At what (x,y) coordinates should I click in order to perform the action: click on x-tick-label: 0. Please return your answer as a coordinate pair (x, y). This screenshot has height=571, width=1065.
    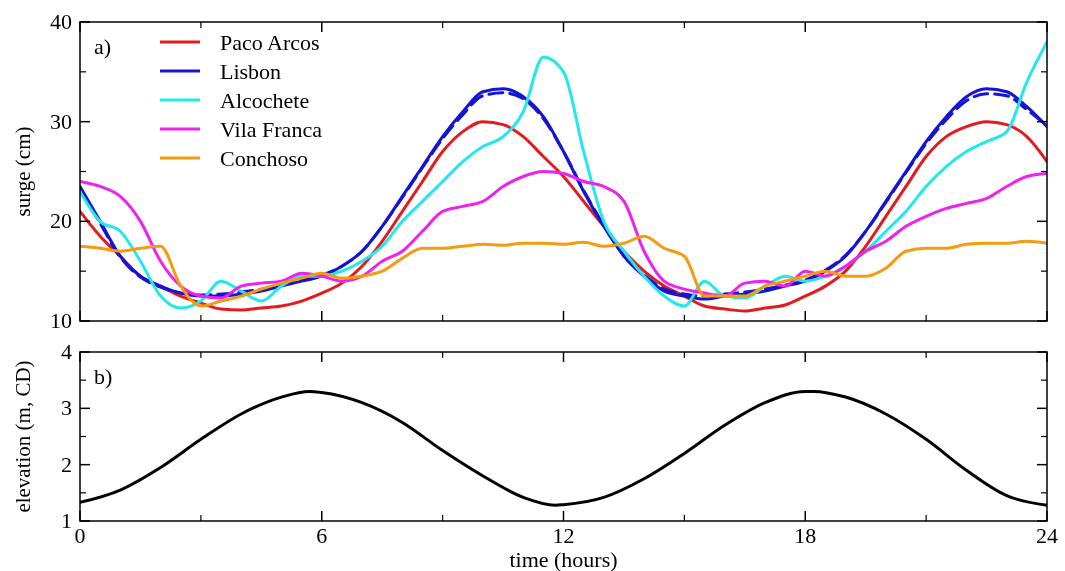
    Looking at the image, I should click on (80, 535).